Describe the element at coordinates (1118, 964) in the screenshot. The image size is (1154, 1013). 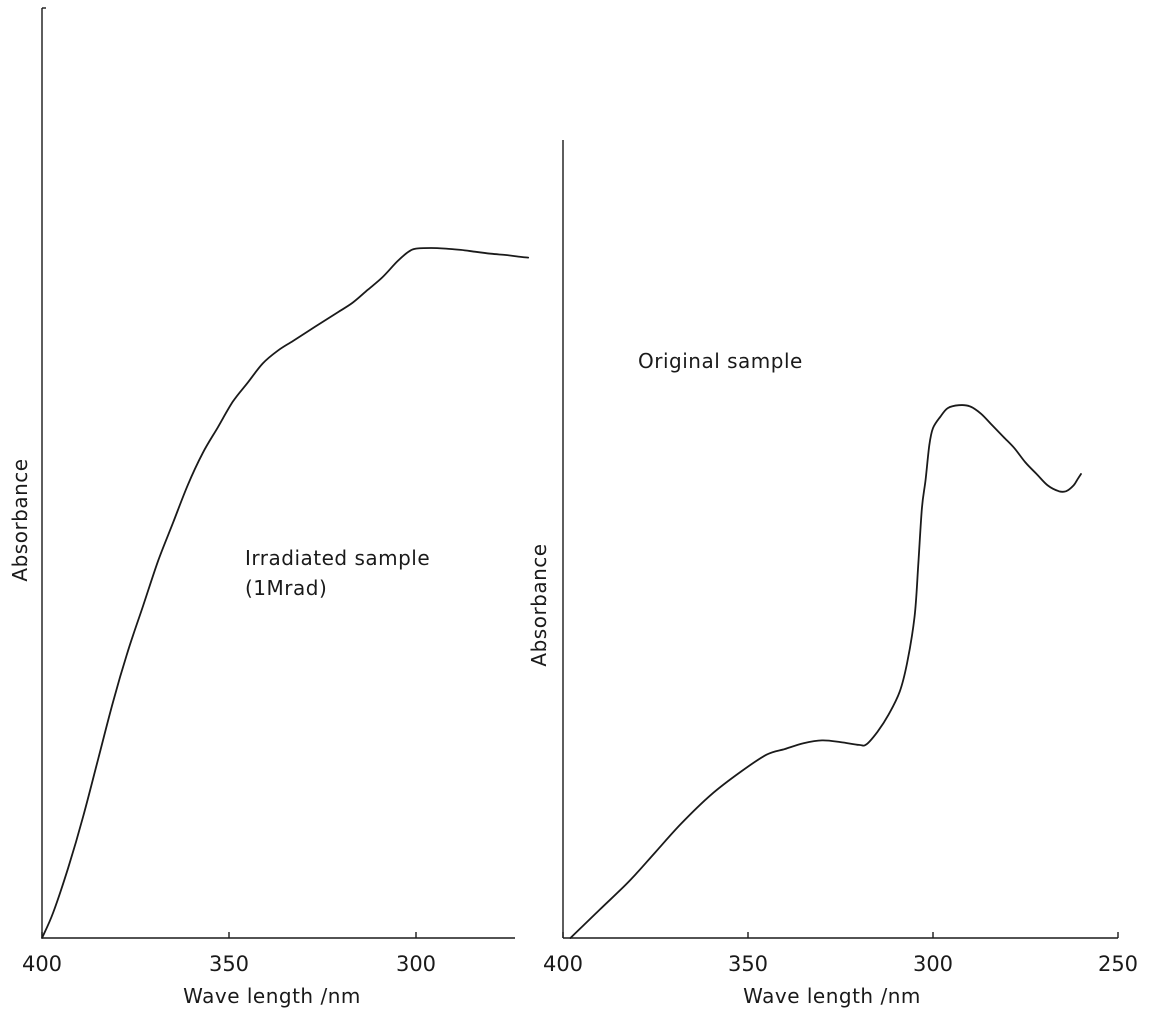
I see `x-tick-label: 250` at that location.